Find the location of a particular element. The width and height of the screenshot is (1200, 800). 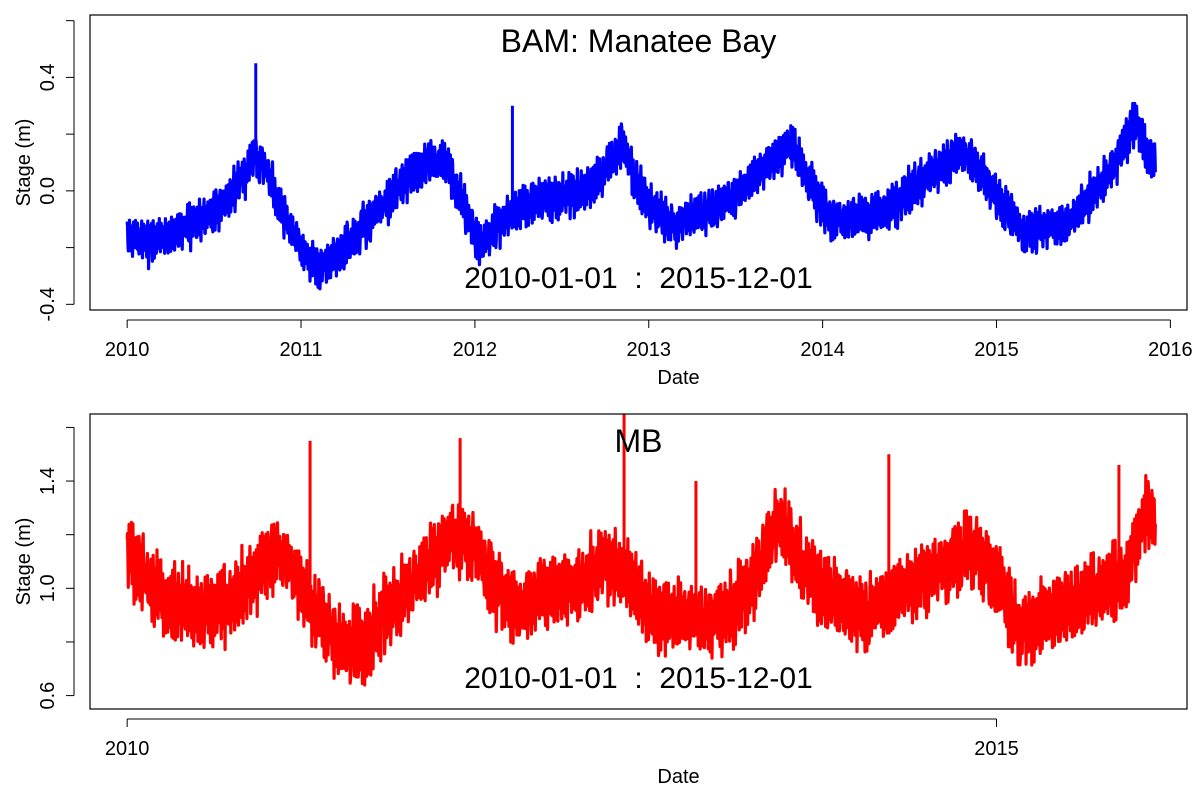

chart-title: BAM: Manatee Bay is located at coordinates (639, 41).